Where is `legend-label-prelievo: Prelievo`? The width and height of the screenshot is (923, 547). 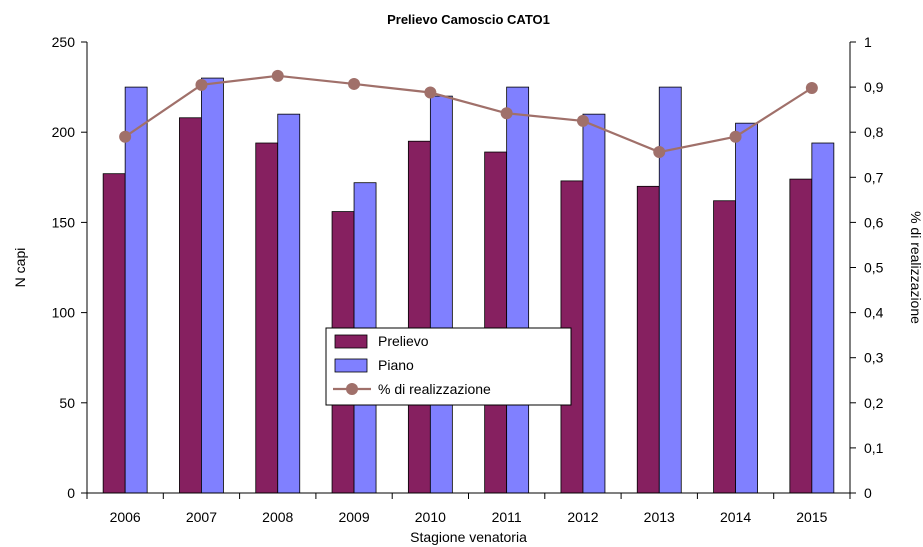 legend-label-prelievo: Prelievo is located at coordinates (403, 341).